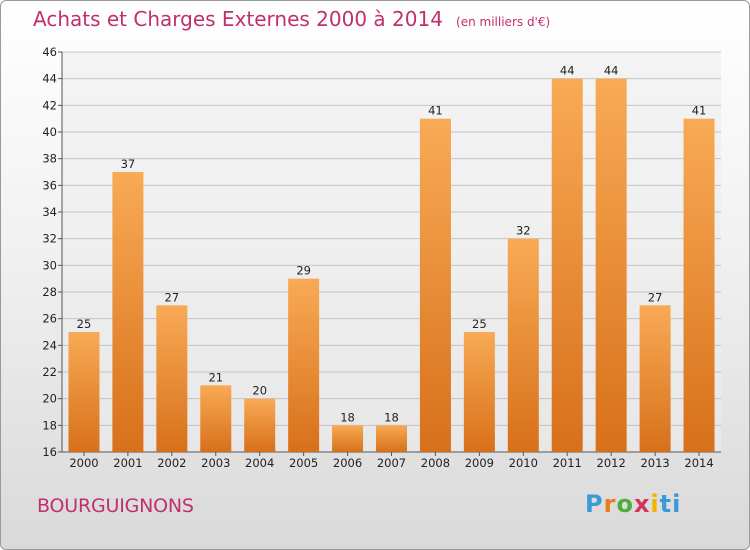  Describe the element at coordinates (642, 504) in the screenshot. I see `logo-letter: x` at that location.